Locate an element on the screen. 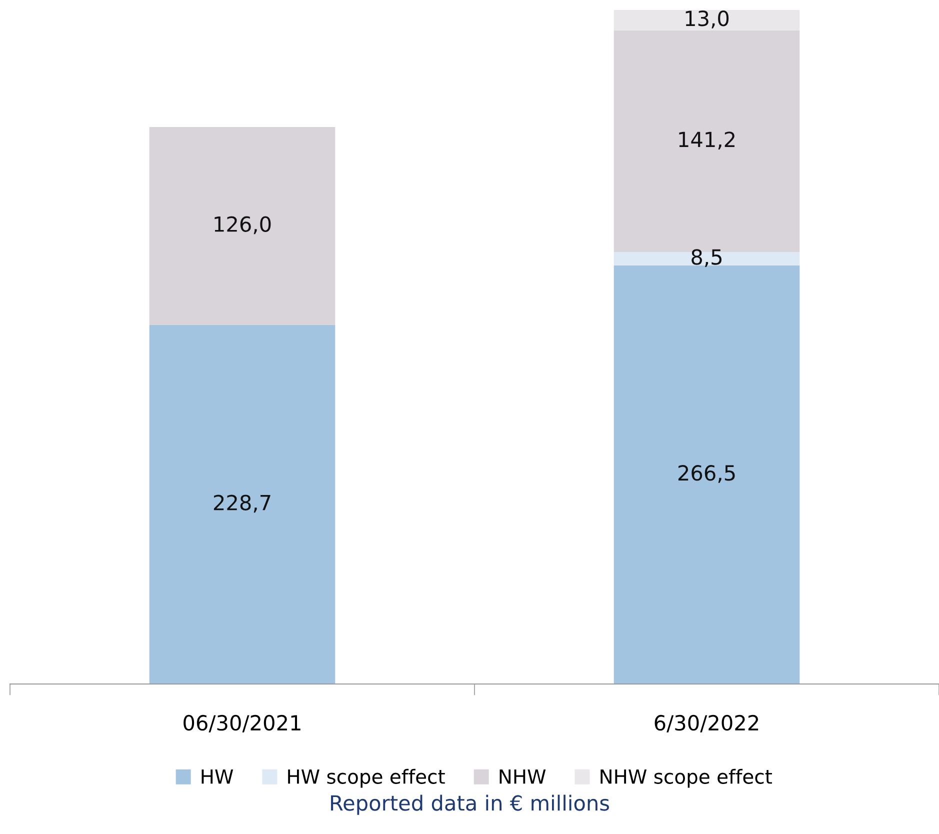 This screenshot has height=834, width=939. data-label: 126,0 is located at coordinates (242, 225).